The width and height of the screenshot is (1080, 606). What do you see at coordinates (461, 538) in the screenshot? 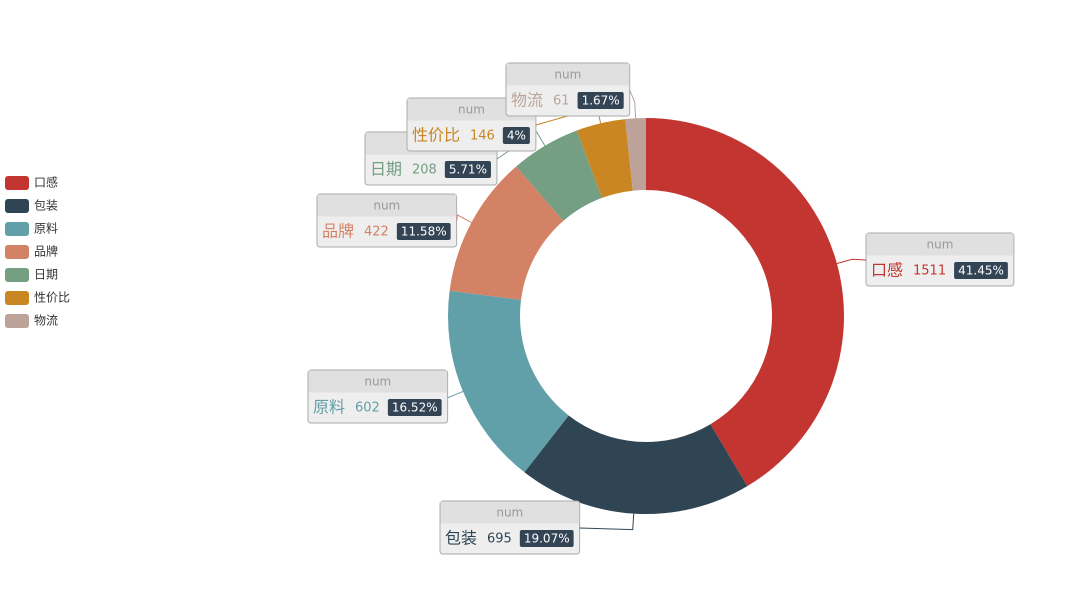
I see `label-name: 包装` at bounding box center [461, 538].